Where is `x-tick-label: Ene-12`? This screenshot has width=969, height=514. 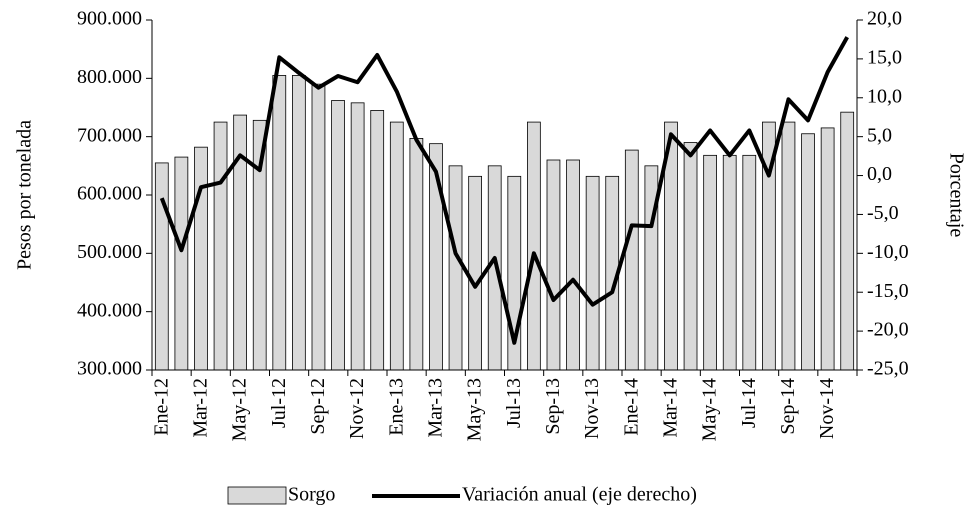 x-tick-label: Ene-12 is located at coordinates (161, 407).